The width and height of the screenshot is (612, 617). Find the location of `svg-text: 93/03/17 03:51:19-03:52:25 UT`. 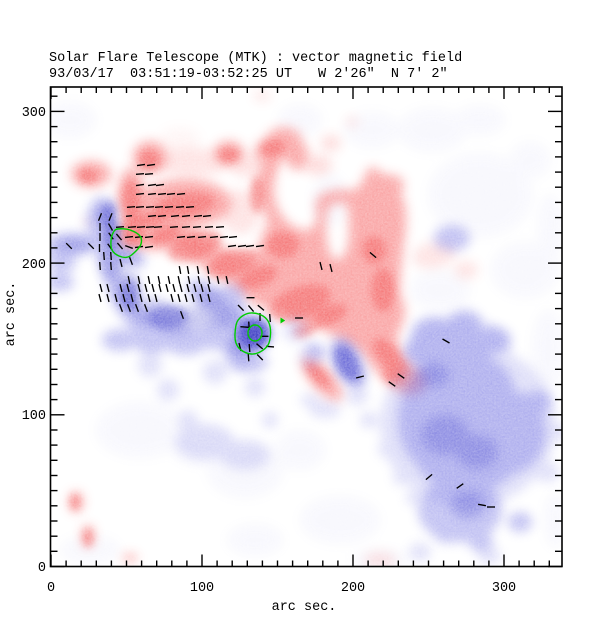

svg-text: 93/03/17 03:51:19-03:52:25 UT is located at coordinates (170, 74).